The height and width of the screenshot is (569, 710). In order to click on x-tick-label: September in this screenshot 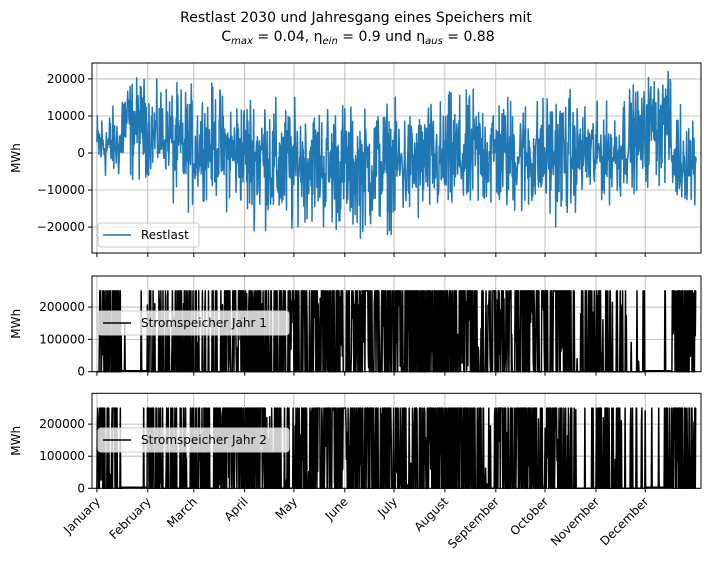, I will do `click(473, 522)`.